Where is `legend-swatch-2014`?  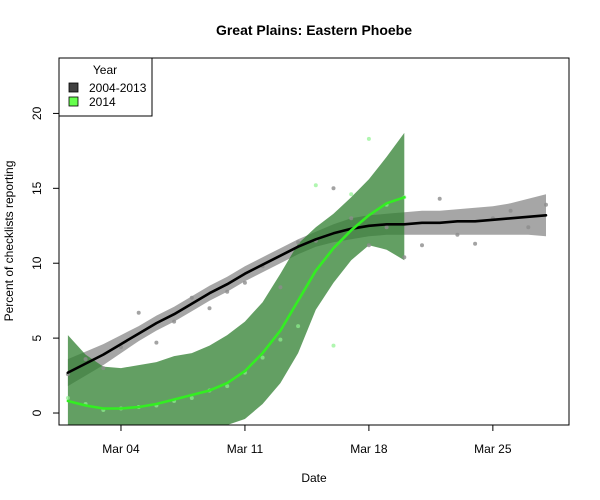 legend-swatch-2014 is located at coordinates (73, 101).